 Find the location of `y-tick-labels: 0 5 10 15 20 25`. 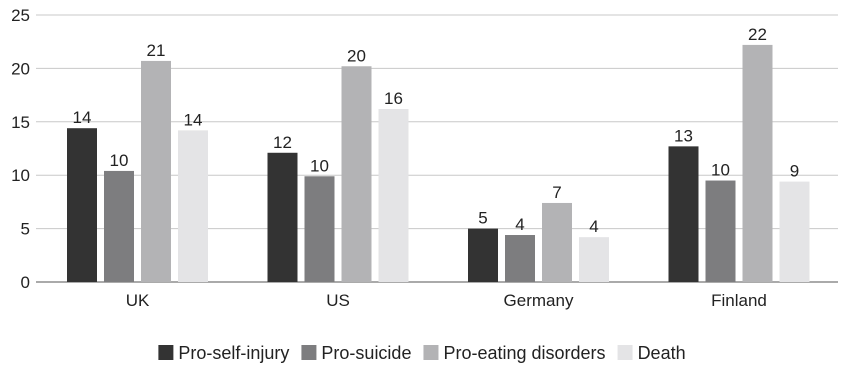

y-tick-labels: 0 5 10 15 20 25 is located at coordinates (20, 149).